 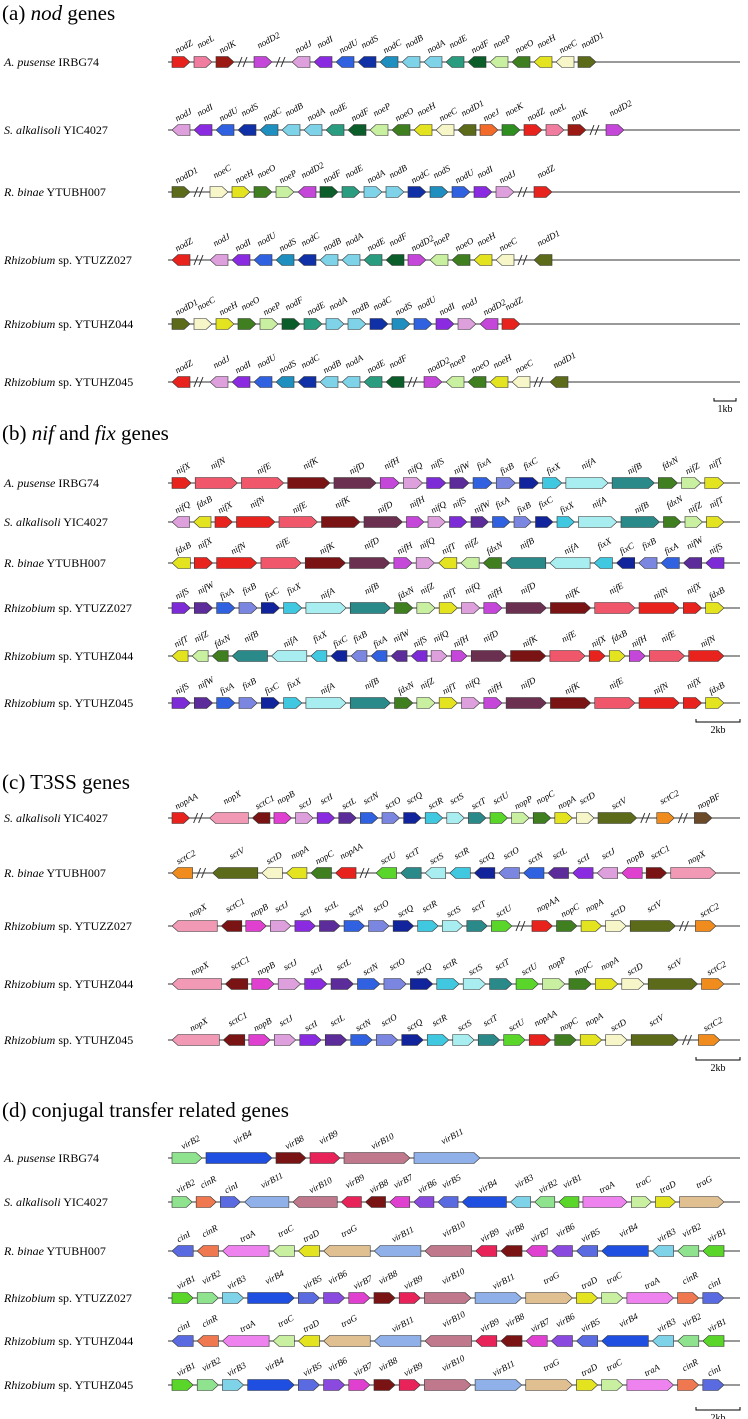 What do you see at coordinates (344, 964) in the screenshot?
I see `gene-label: sctL` at bounding box center [344, 964].